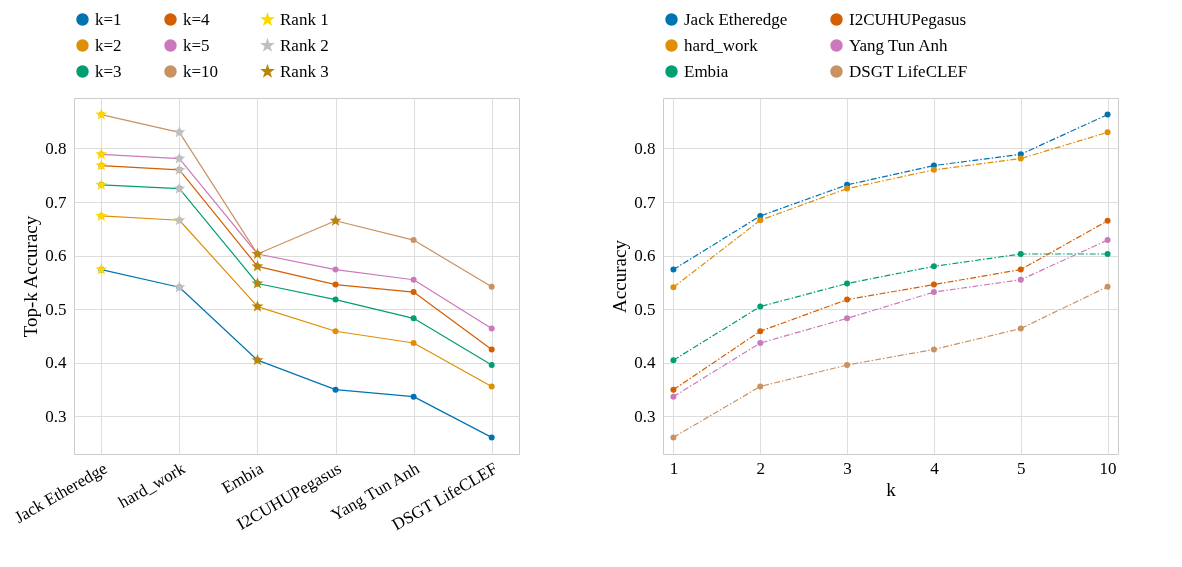  What do you see at coordinates (108, 71) in the screenshot?
I see `legend-label: k=3` at bounding box center [108, 71].